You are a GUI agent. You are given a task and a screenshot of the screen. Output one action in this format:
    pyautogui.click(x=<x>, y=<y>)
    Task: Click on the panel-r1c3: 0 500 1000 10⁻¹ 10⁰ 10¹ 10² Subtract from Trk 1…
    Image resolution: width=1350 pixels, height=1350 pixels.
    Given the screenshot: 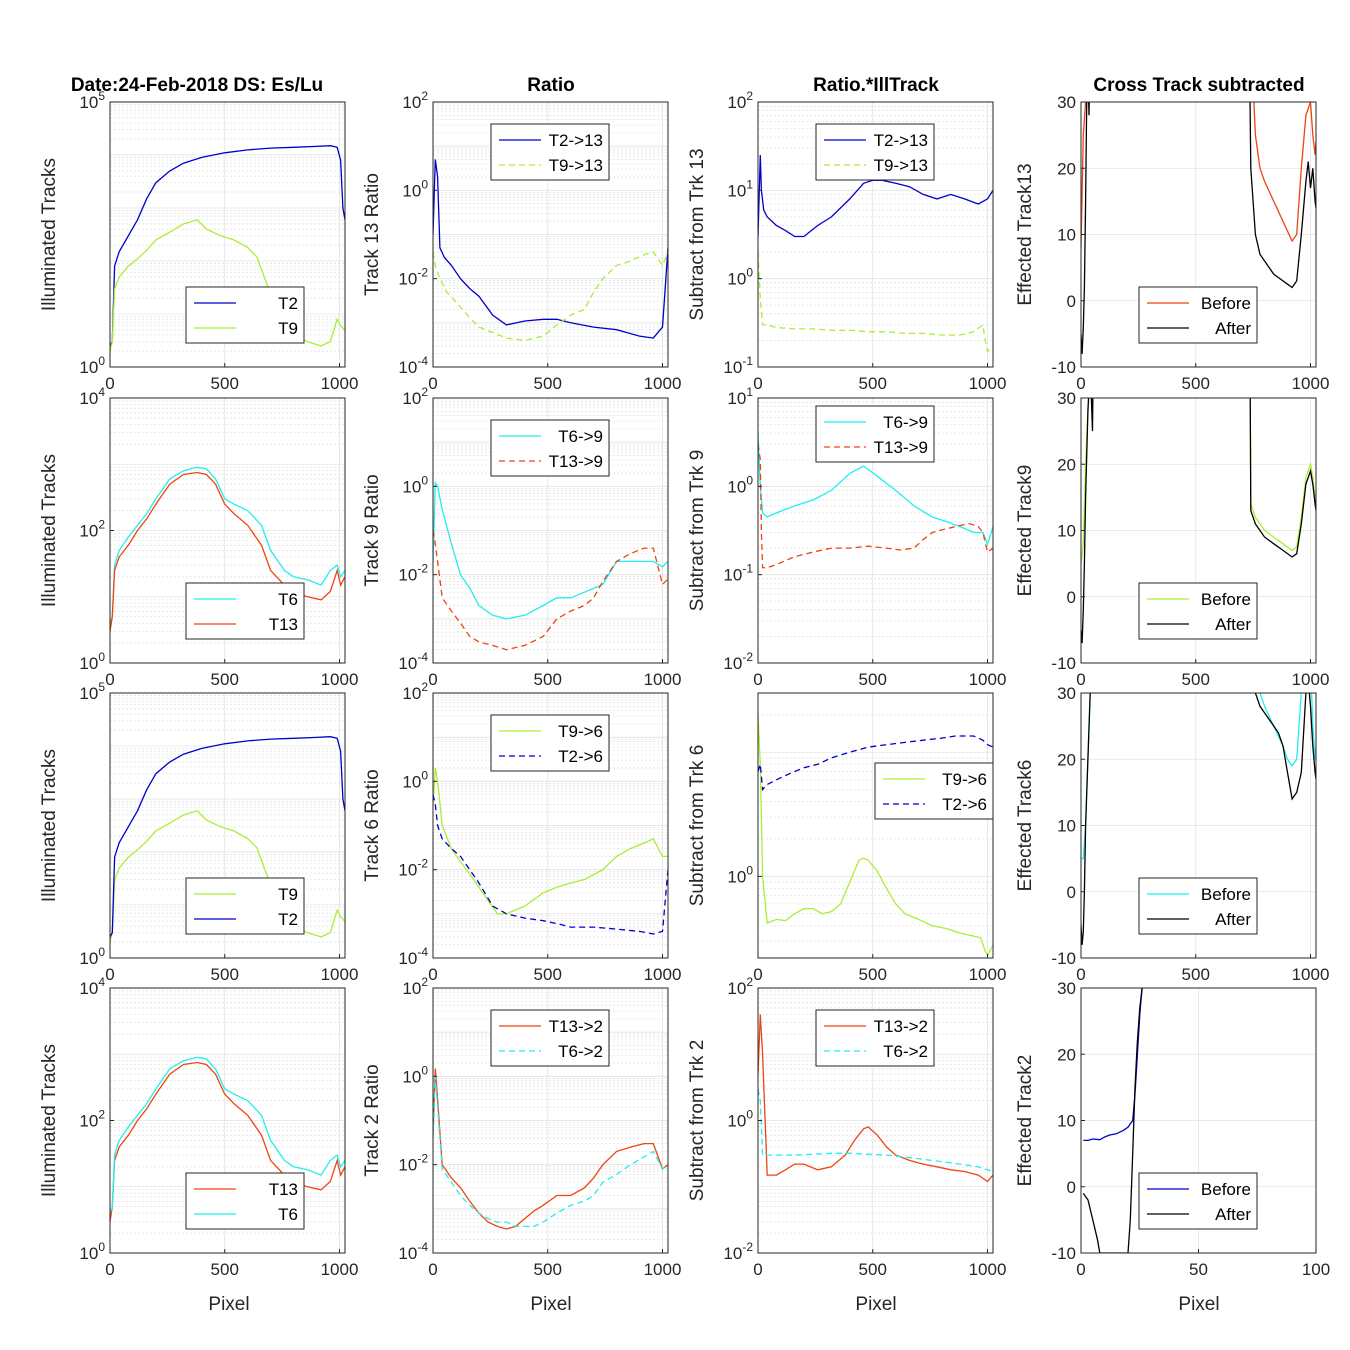 What is the action you would take?
    pyautogui.click(x=846, y=241)
    